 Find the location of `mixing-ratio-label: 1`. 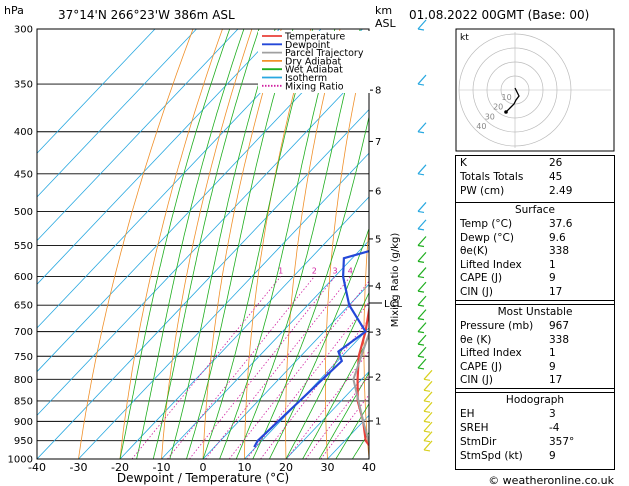

mixing-ratio-label: 1 is located at coordinates (280, 271).